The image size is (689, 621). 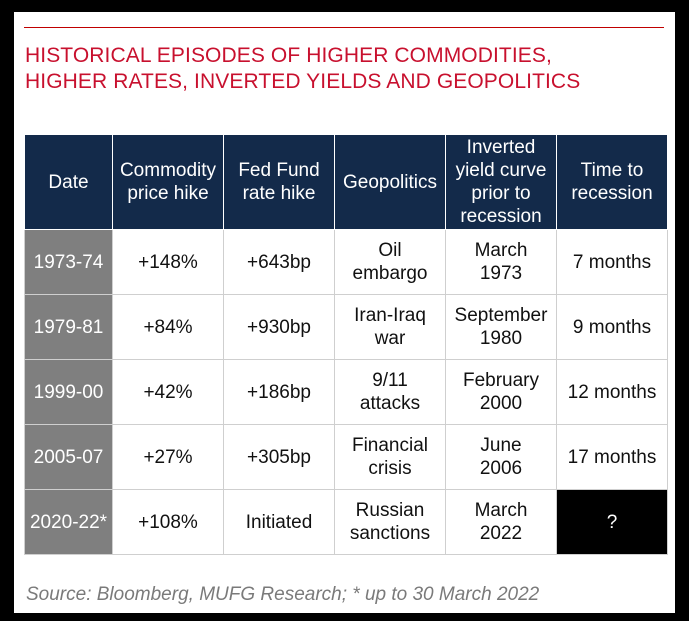 I want to click on header-line: Commodity, so click(x=168, y=170).